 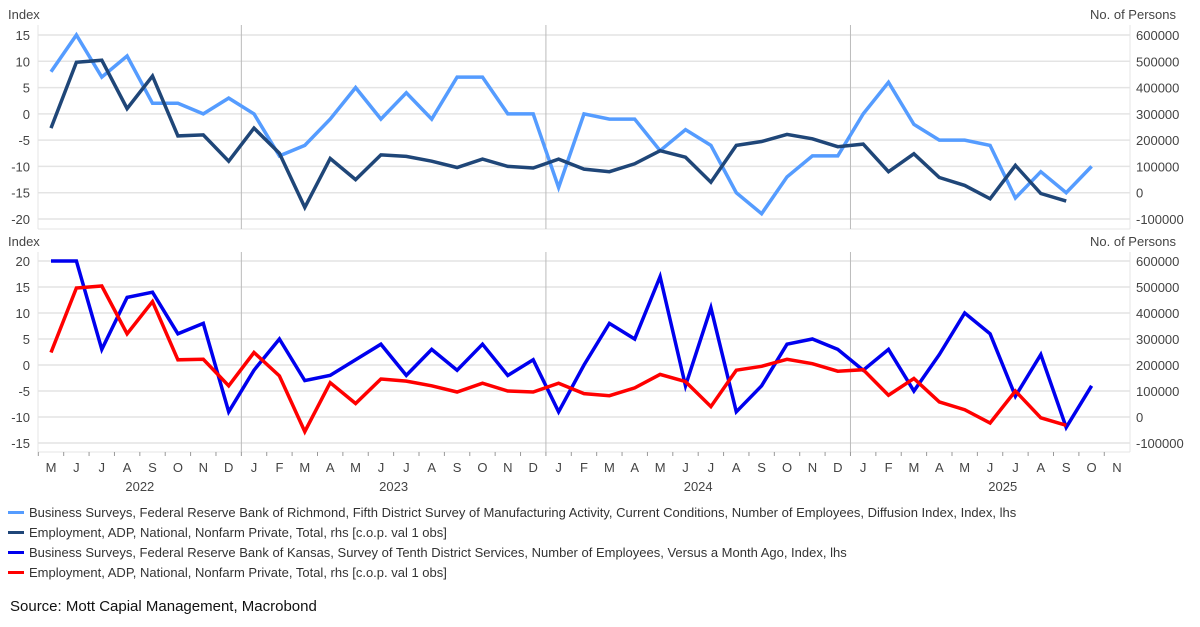 I want to click on y-tick-label-left: -15, so click(x=20, y=193).